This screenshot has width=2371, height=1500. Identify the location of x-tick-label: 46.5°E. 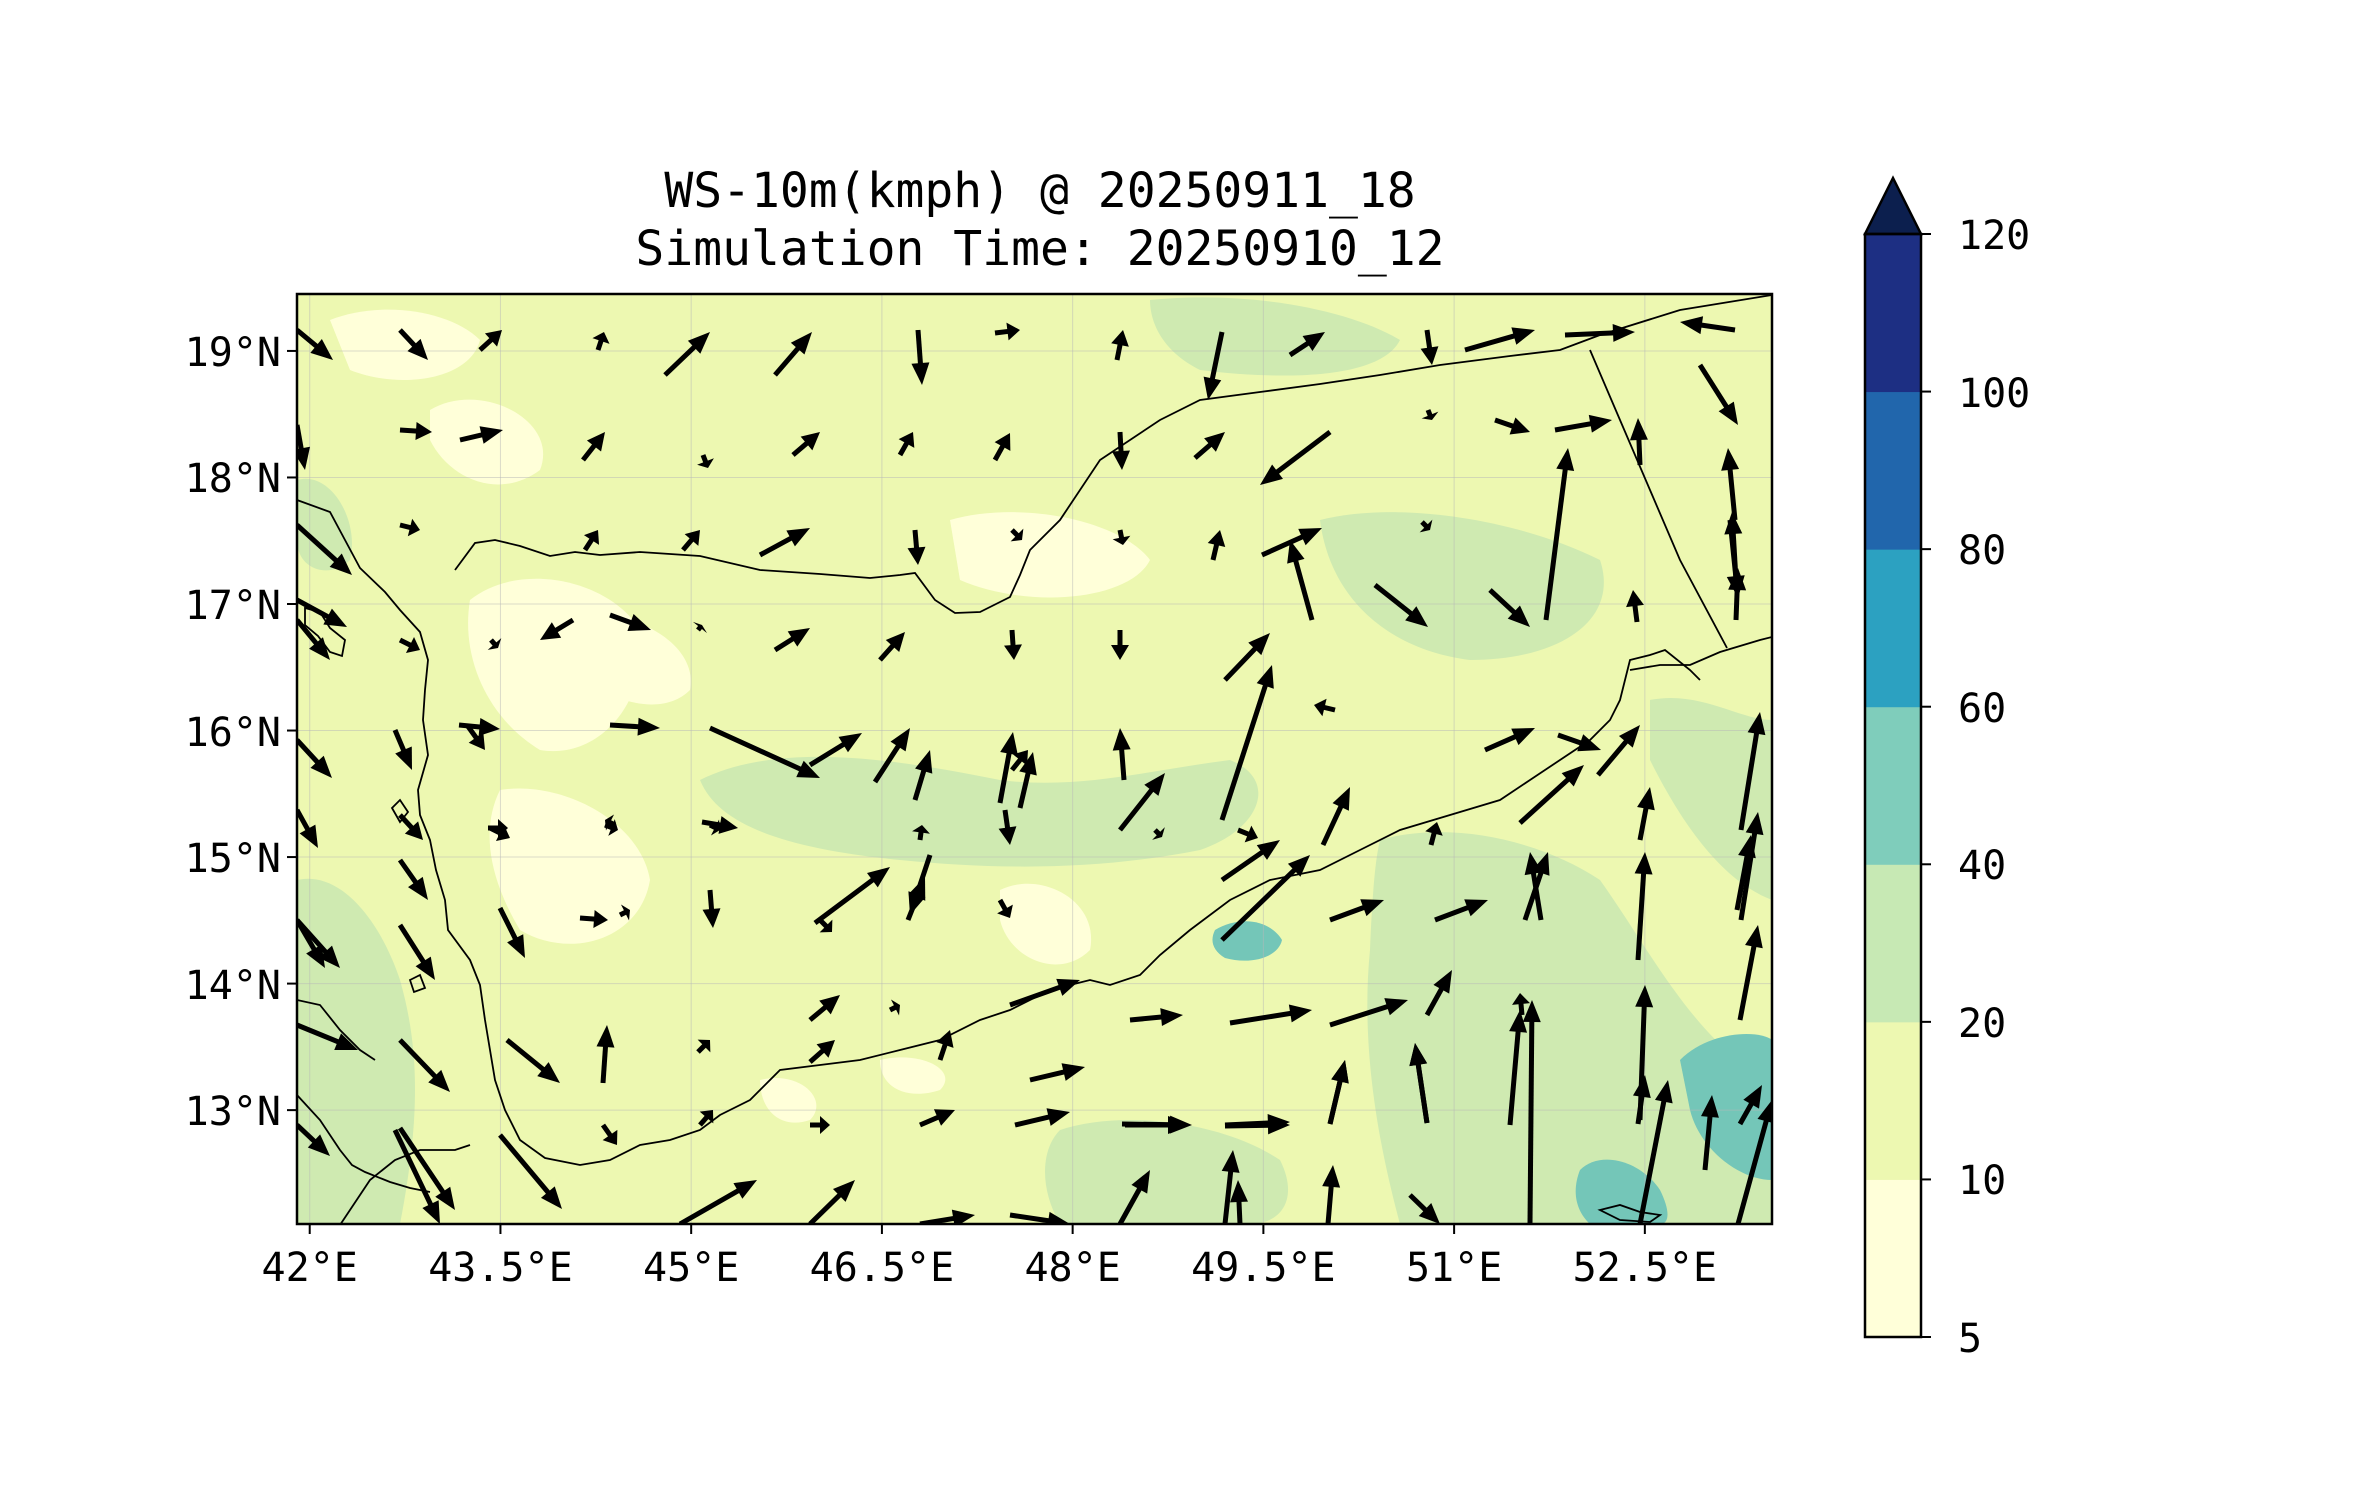
(882, 1268).